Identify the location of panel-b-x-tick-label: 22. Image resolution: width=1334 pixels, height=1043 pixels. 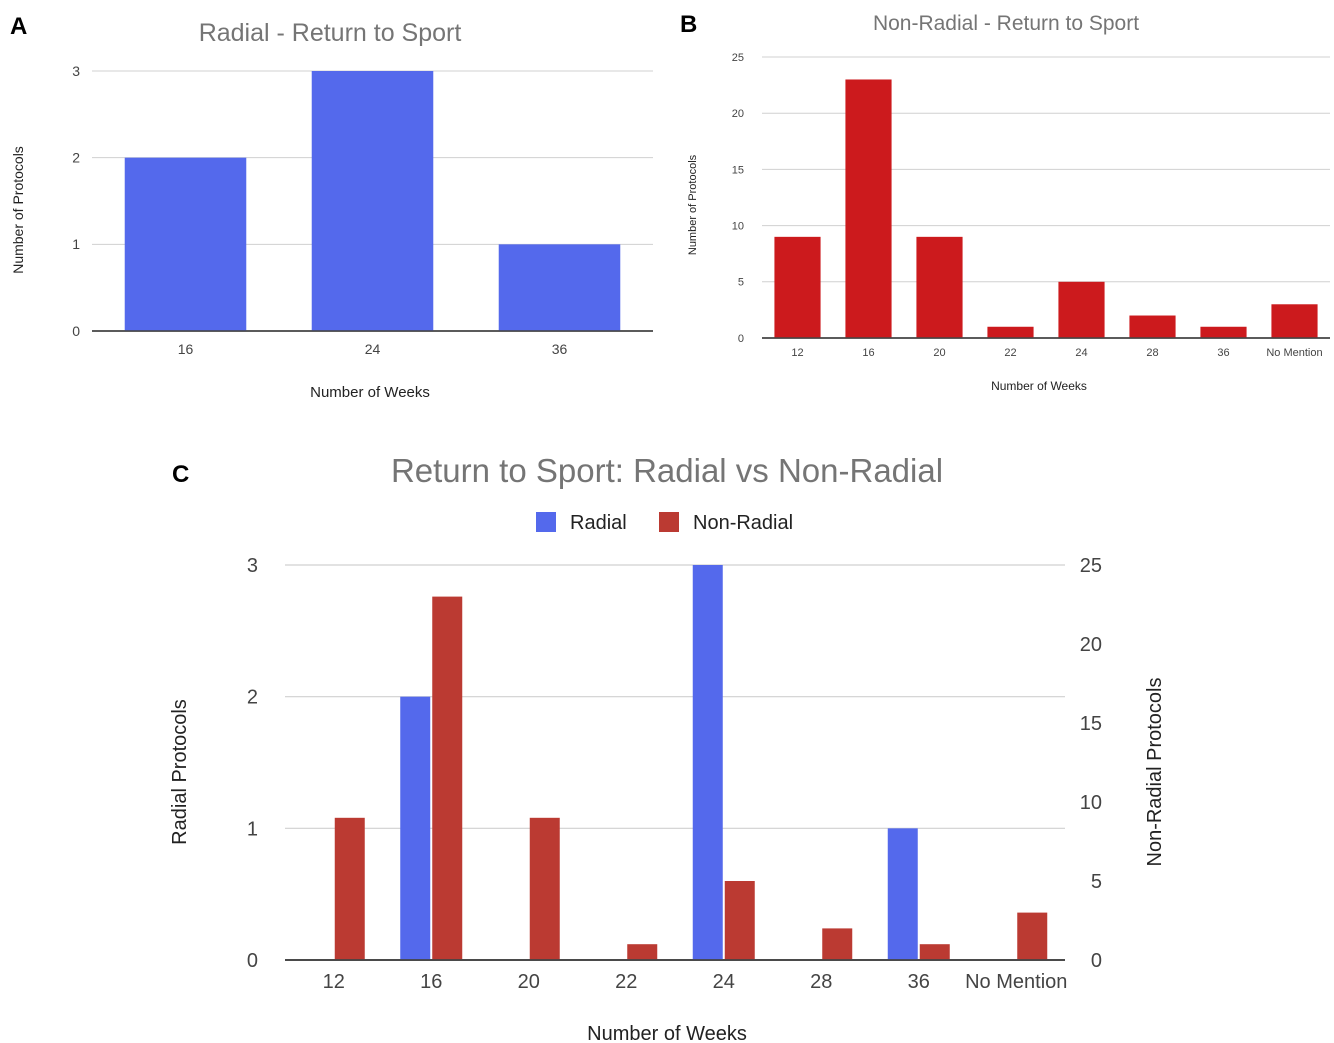
(1010, 353).